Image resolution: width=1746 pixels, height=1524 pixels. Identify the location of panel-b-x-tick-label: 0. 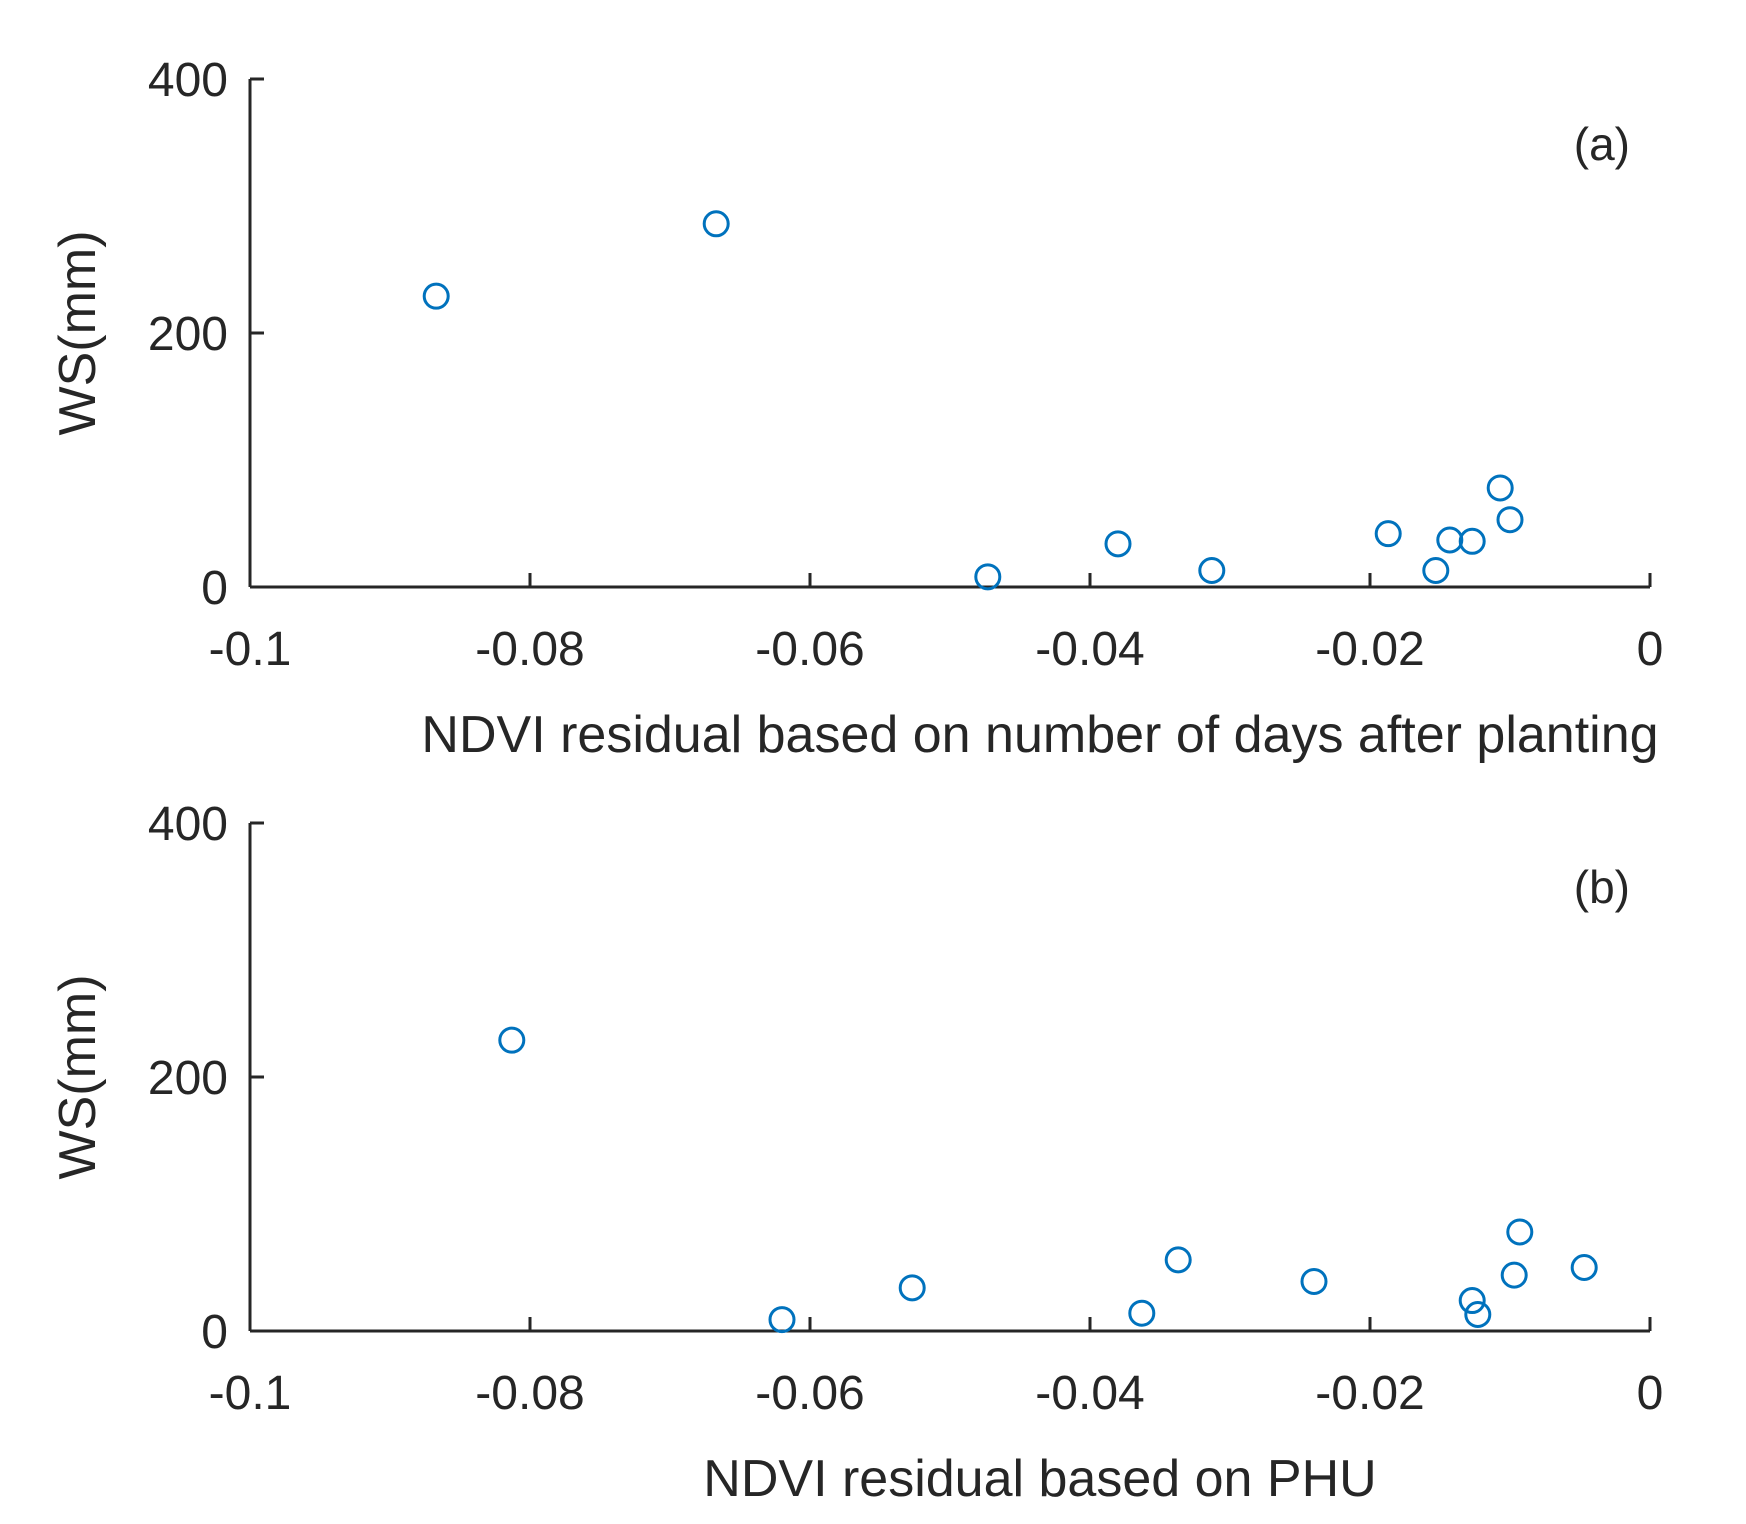
(1650, 1393).